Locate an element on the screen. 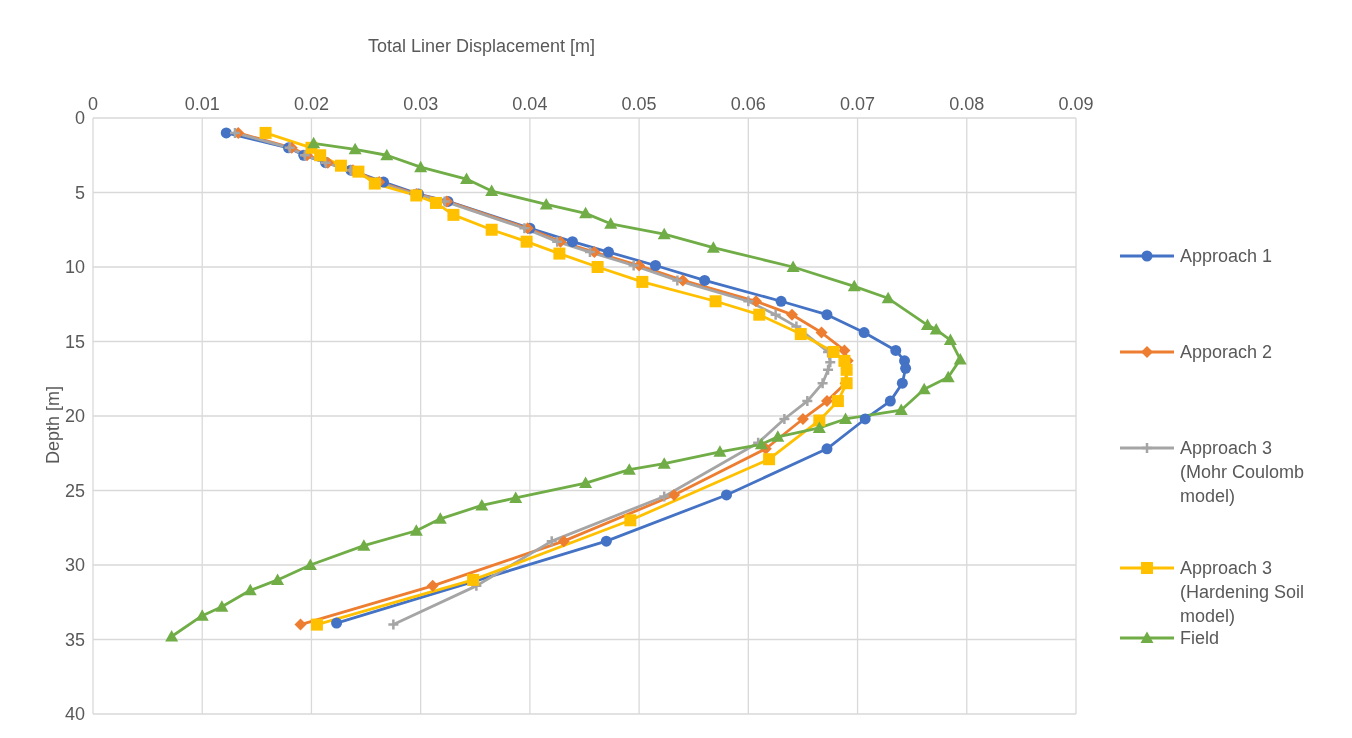 This screenshot has height=738, width=1352. y-tick-label: 40 is located at coordinates (74, 714).